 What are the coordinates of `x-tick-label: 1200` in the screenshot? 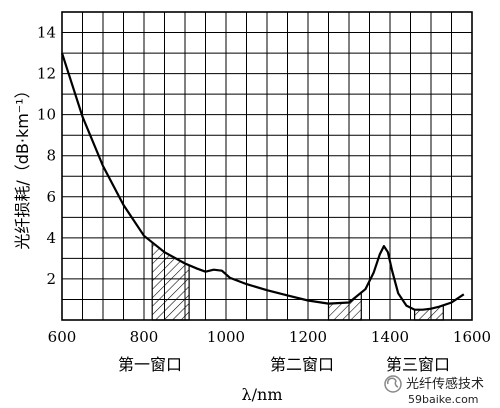 It's located at (308, 337).